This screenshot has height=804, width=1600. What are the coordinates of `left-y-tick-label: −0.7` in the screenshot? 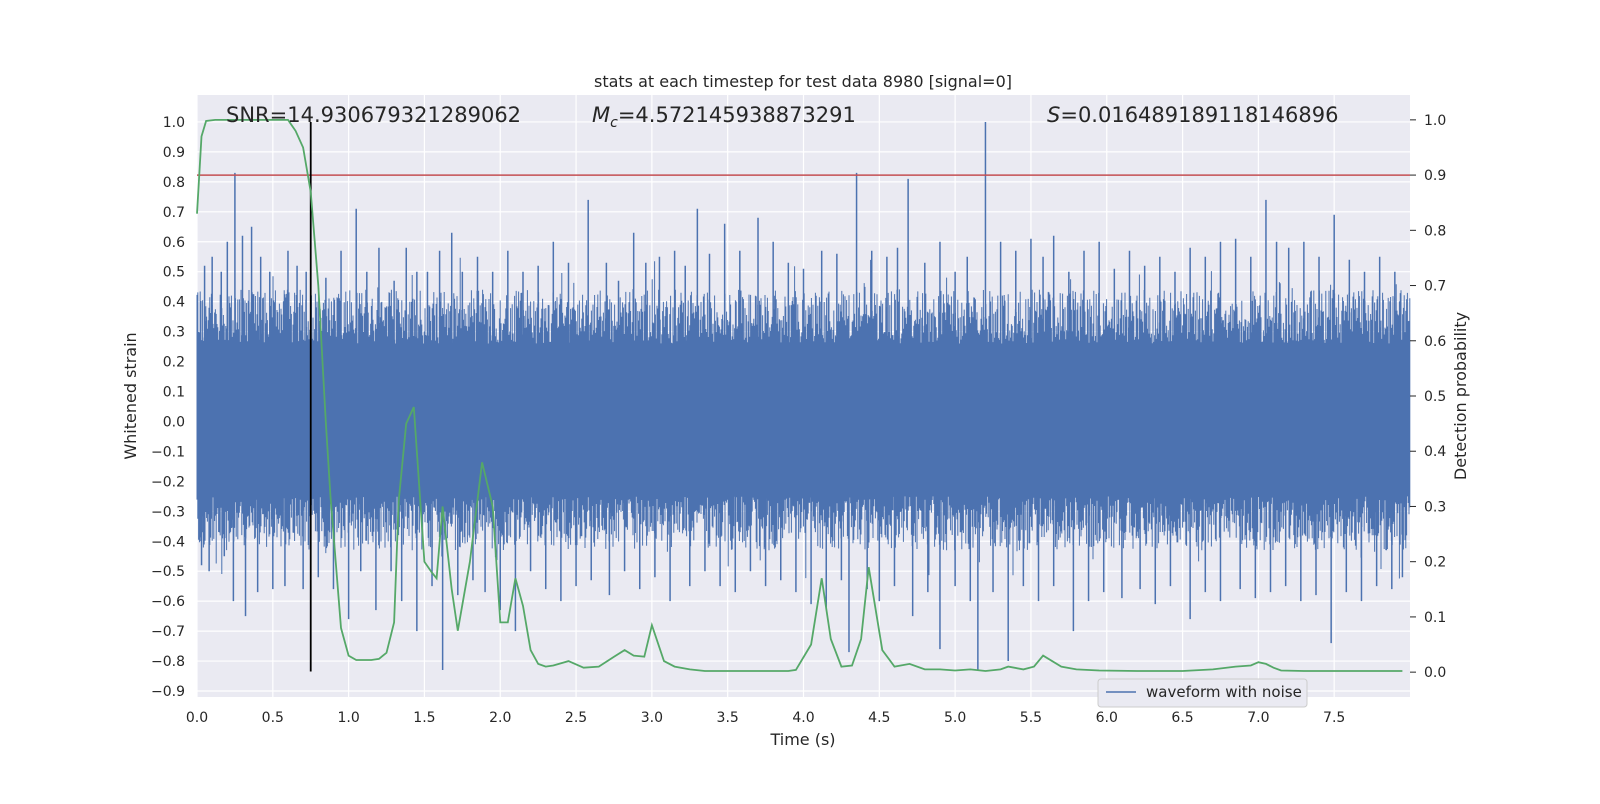 It's located at (168, 632).